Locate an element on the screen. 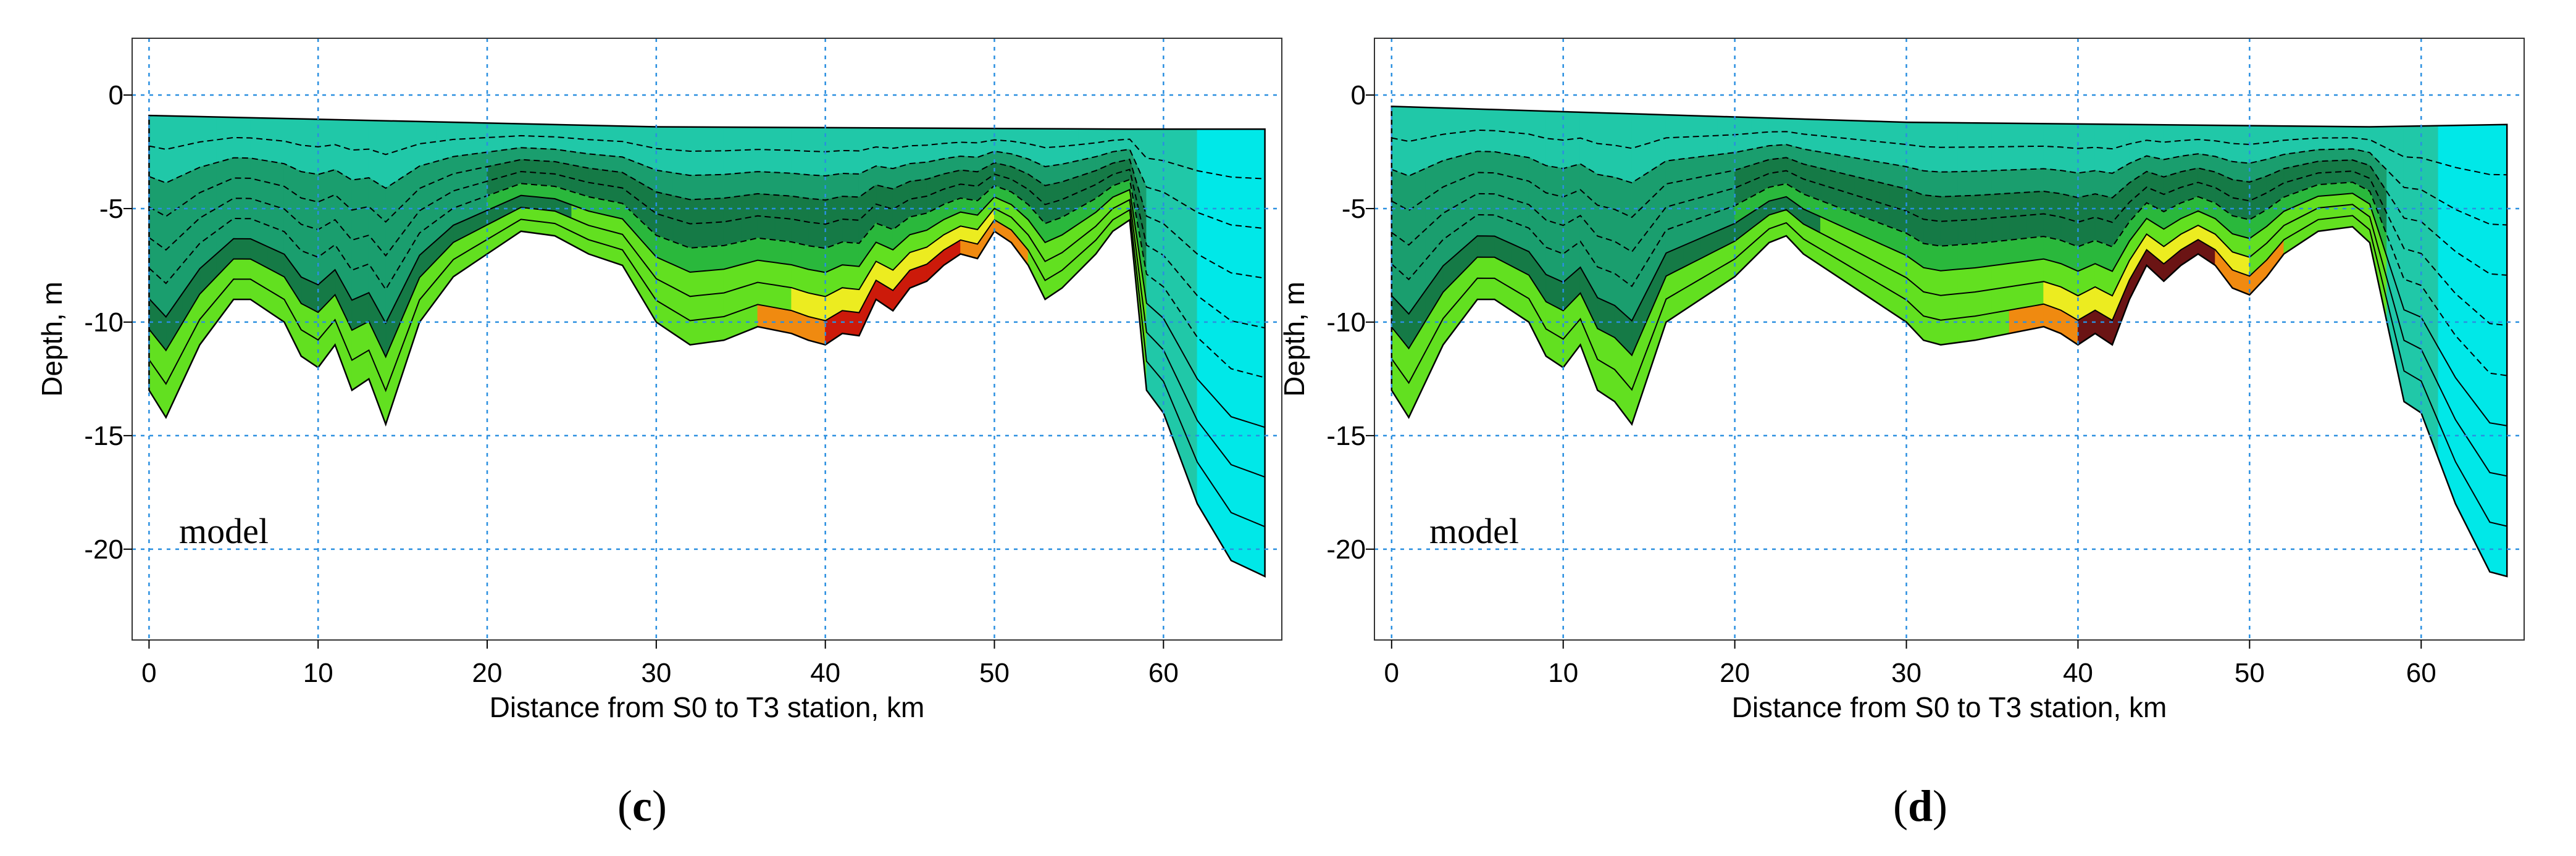 The width and height of the screenshot is (2576, 856). y-axis-title: Depth, m is located at coordinates (1294, 339).